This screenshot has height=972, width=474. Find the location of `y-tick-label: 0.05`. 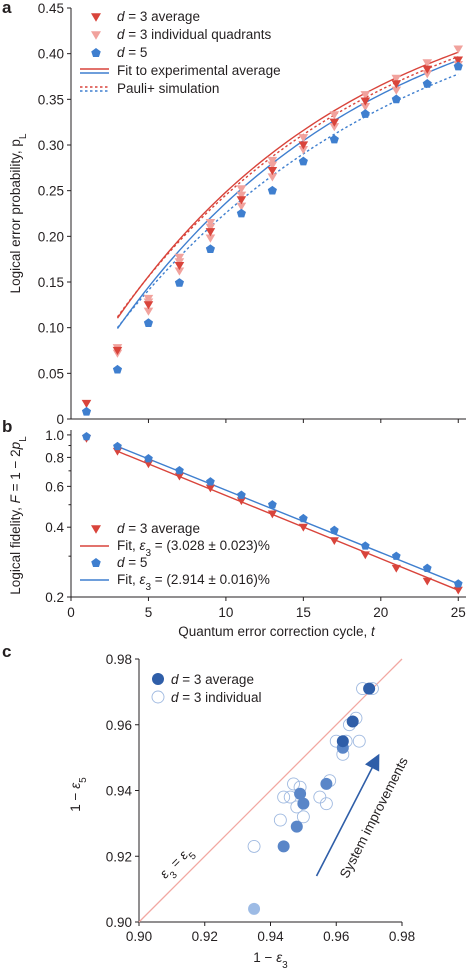

y-tick-label: 0.05 is located at coordinates (51, 373).